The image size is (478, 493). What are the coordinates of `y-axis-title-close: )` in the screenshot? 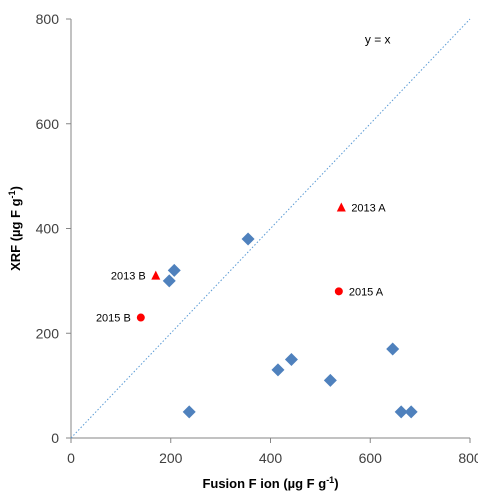 It's located at (15, 188).